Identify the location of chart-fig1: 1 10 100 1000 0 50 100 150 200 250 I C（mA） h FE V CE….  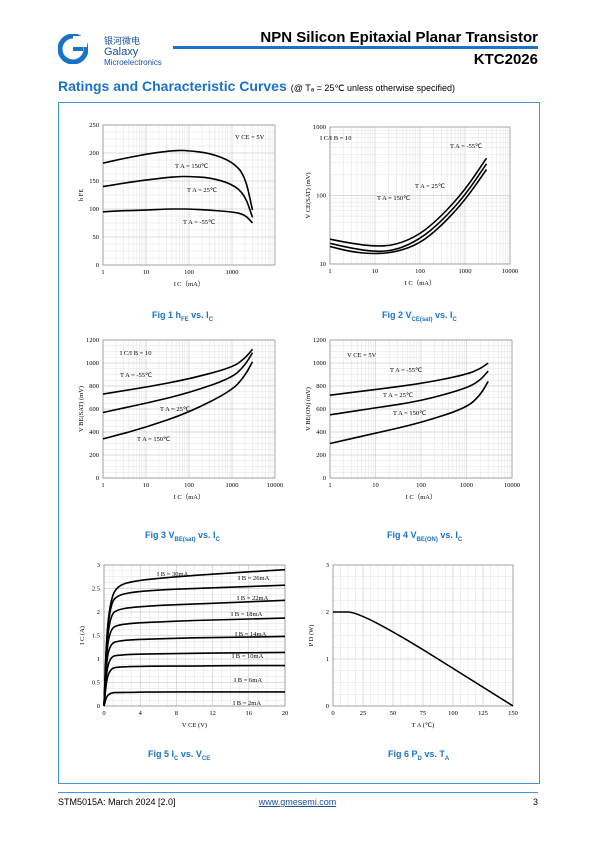
(177, 205).